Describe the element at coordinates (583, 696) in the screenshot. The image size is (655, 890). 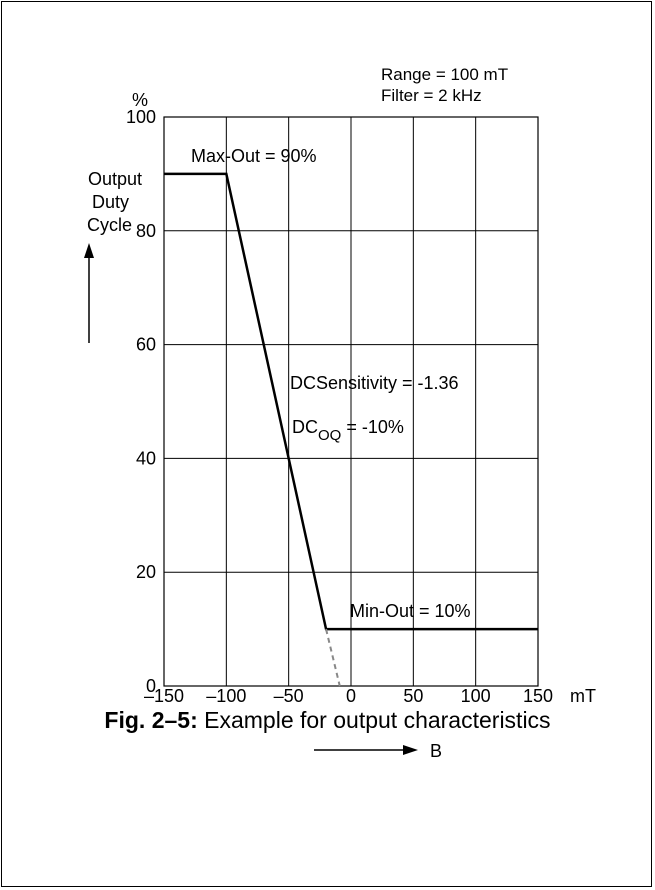
I see `x-unit-label: mT` at that location.